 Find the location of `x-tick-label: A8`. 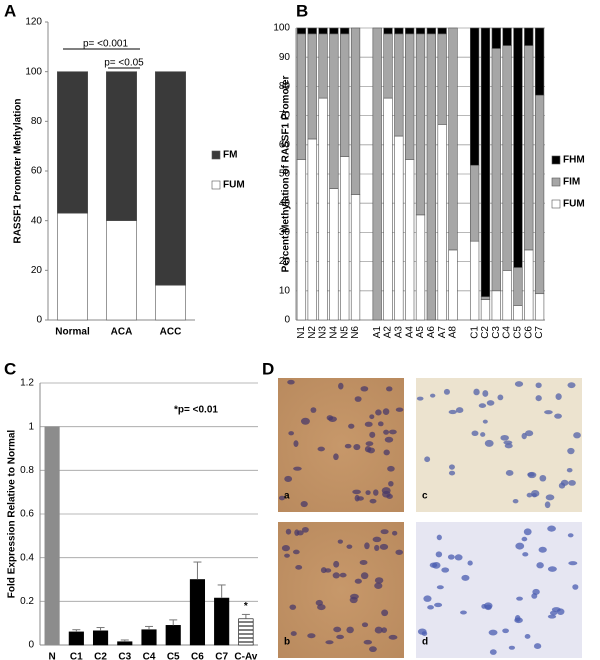

x-tick-label: A8 is located at coordinates (453, 332).